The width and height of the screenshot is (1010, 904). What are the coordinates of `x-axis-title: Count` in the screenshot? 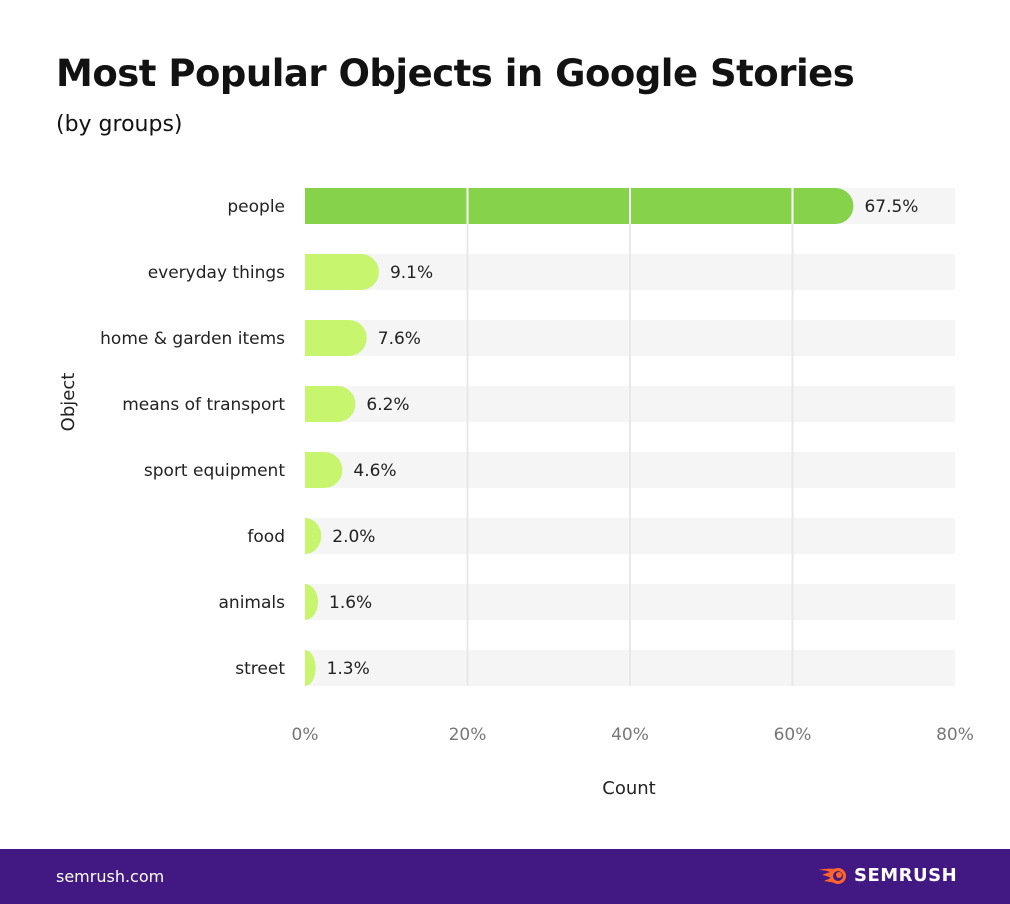 It's located at (628, 788).